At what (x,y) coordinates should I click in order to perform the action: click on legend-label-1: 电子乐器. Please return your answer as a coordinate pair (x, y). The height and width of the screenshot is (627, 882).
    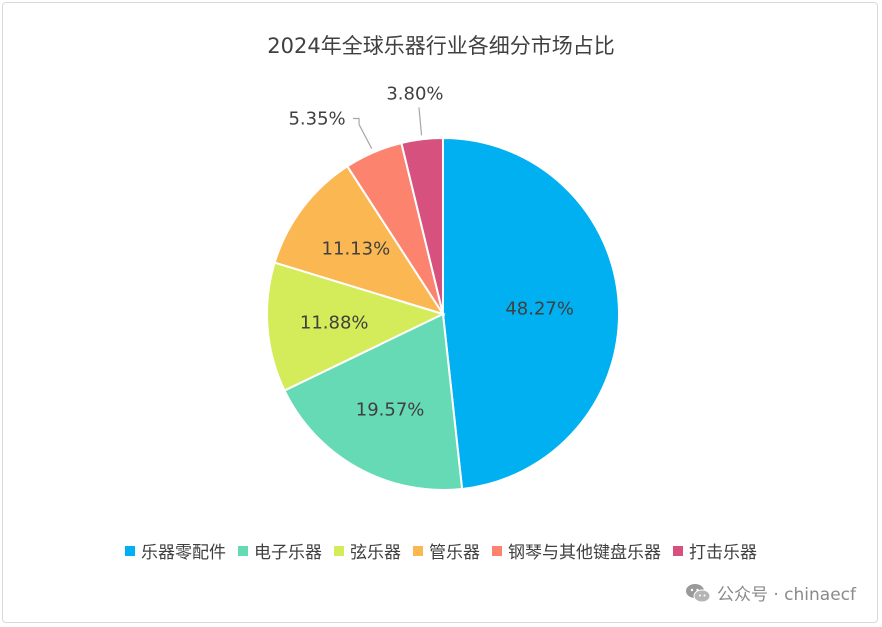
    Looking at the image, I should click on (288, 553).